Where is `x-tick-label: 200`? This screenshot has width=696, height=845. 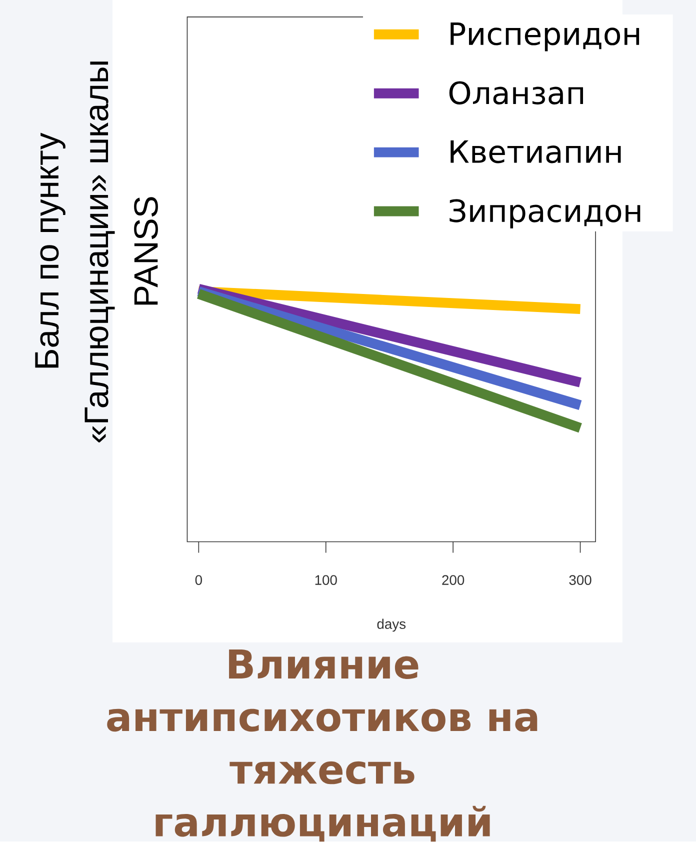
x-tick-label: 200 is located at coordinates (453, 580).